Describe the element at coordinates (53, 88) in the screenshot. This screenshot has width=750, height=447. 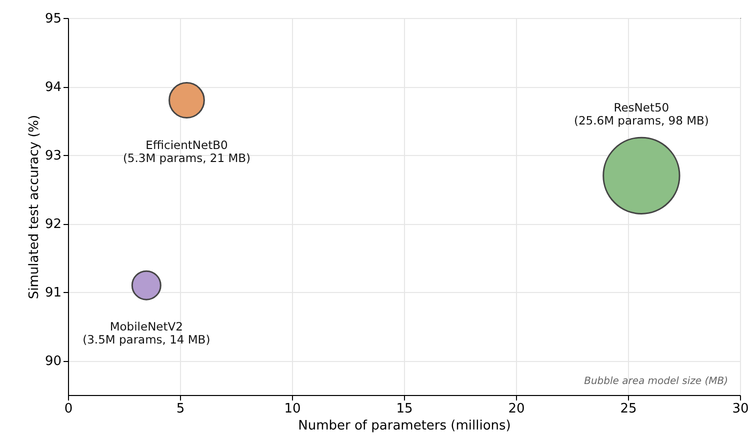
I see `y-tick-label: 94` at that location.